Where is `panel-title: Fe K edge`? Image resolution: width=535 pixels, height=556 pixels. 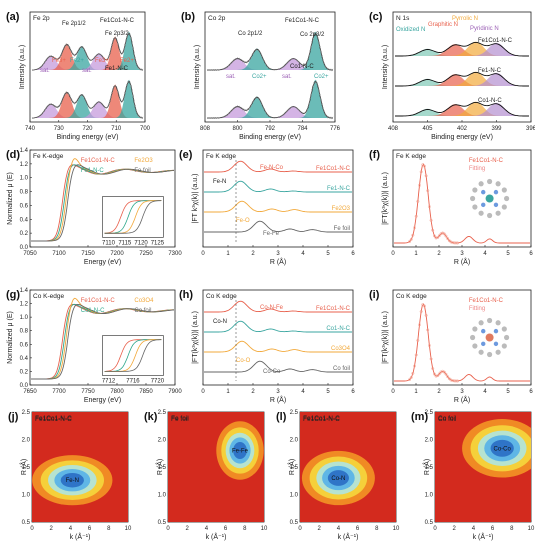 panel-title: Fe K edge is located at coordinates (411, 156).